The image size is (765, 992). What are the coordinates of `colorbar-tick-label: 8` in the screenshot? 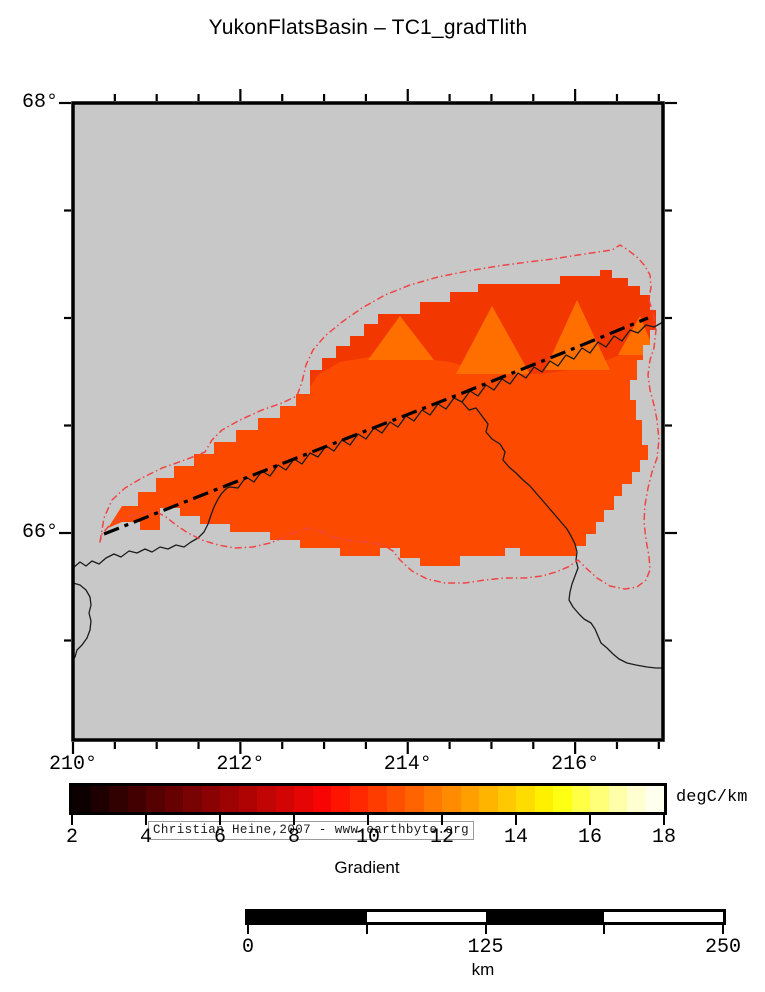 It's located at (294, 837).